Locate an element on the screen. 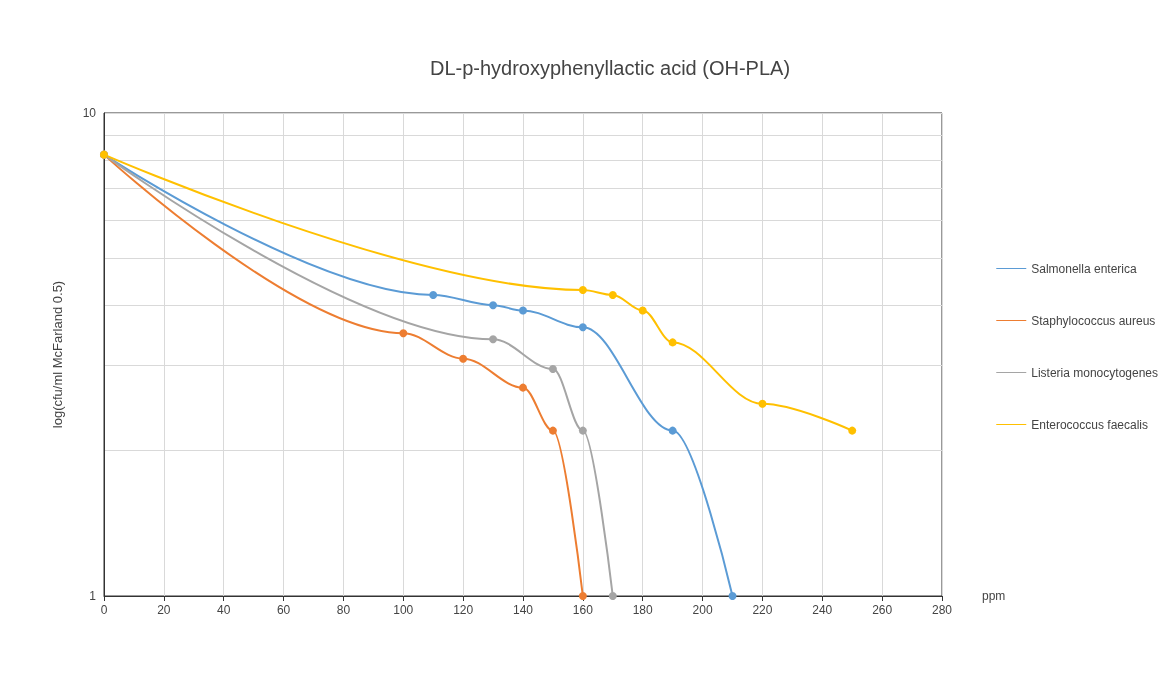 The width and height of the screenshot is (1176, 693). x-tick-label: 140 is located at coordinates (523, 610).